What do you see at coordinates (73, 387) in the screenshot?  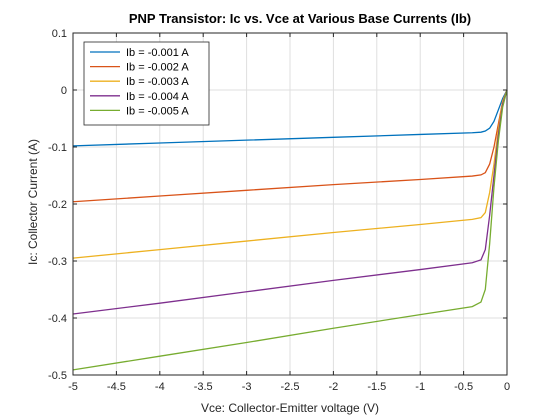 I see `x-tick-label: -5` at bounding box center [73, 387].